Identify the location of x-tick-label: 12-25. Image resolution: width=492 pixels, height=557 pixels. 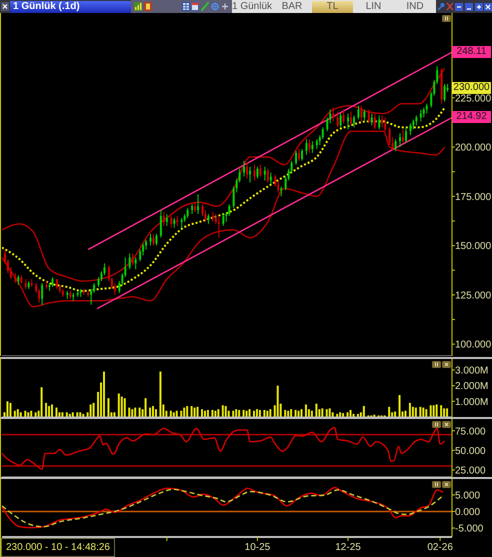
(348, 548).